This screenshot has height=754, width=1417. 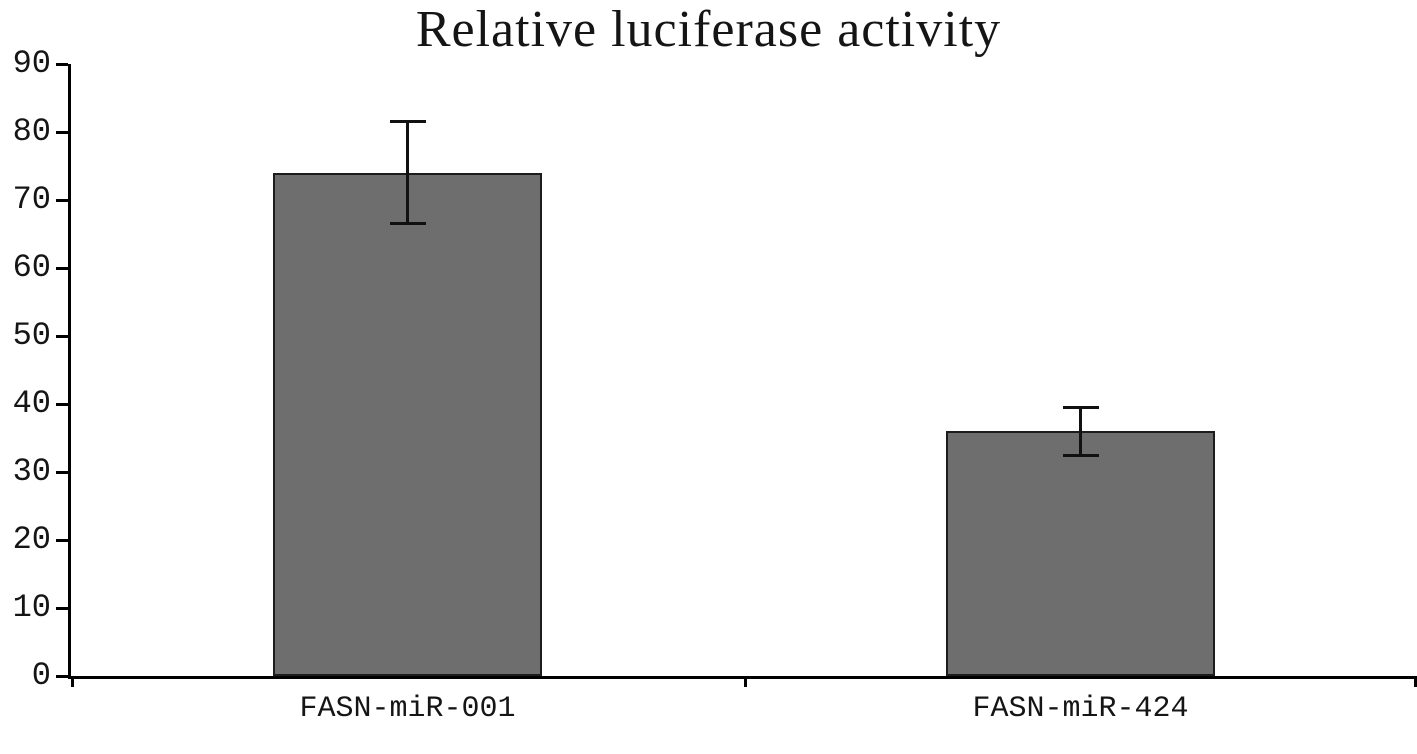 I want to click on y-tick-label: 50, so click(x=31, y=335).